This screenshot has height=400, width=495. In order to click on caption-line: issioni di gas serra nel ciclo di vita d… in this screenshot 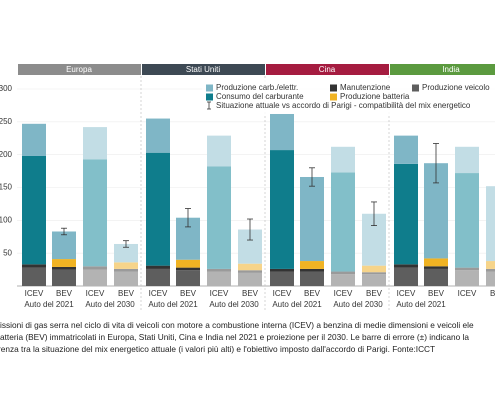, I will do `click(237, 325)`.